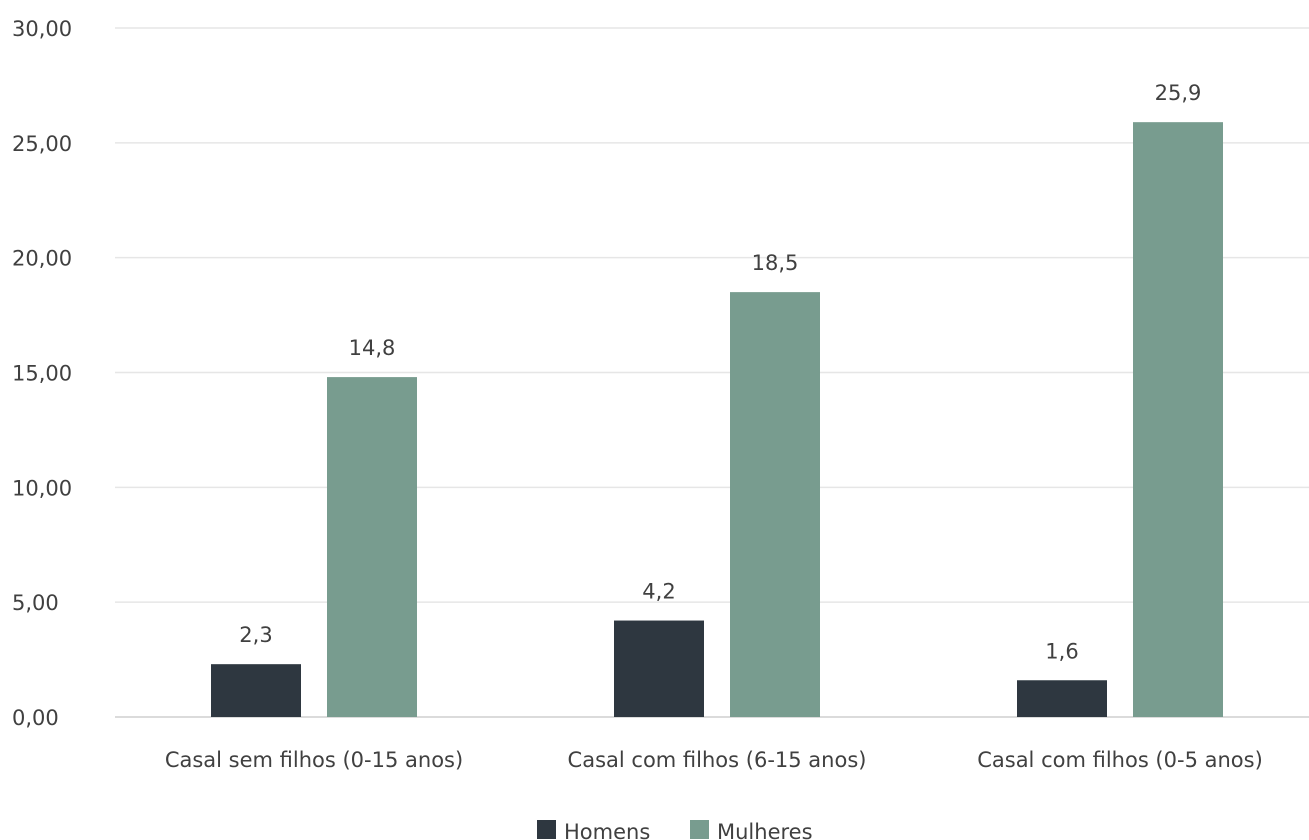 The image size is (1309, 840). What do you see at coordinates (255, 635) in the screenshot?
I see `data-label: 2,3` at bounding box center [255, 635].